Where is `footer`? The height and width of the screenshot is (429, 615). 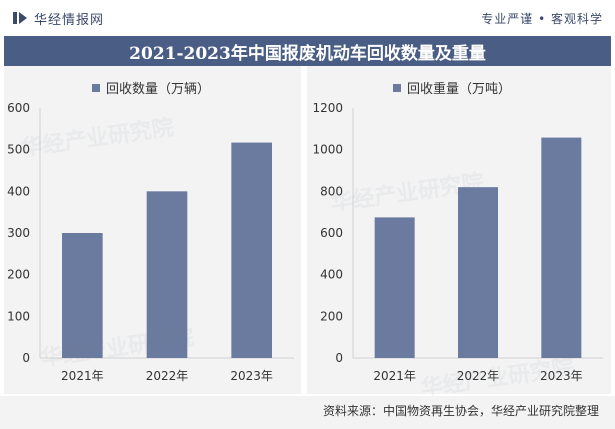 footer is located at coordinates (307, 412).